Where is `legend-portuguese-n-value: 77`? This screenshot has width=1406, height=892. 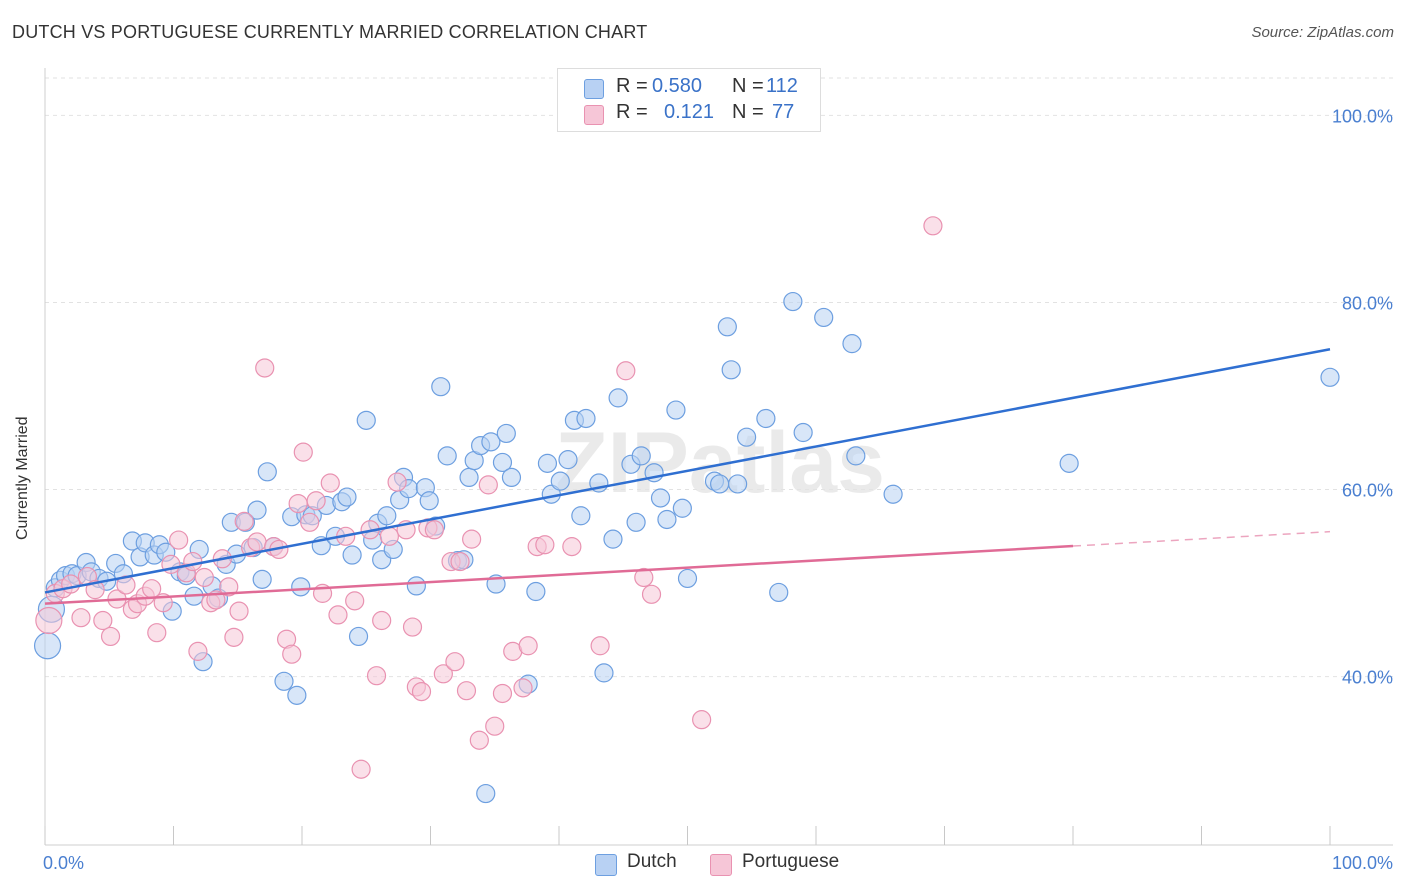 legend-portuguese-n-value: 77 is located at coordinates (783, 112).